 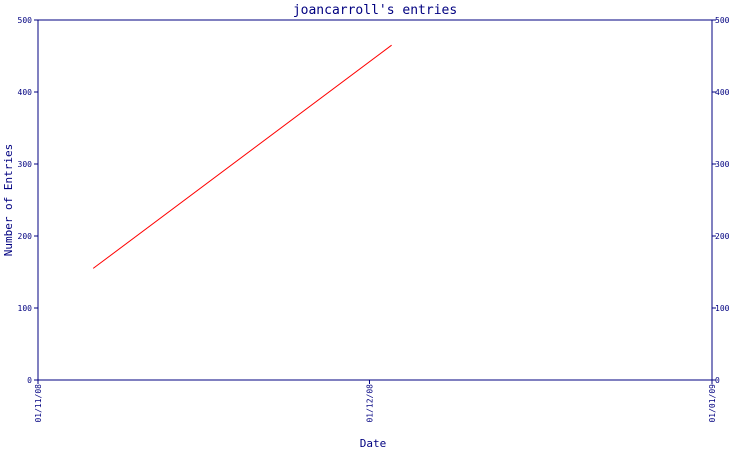 What do you see at coordinates (25, 92) in the screenshot?
I see `y-tick-label-left: 400` at bounding box center [25, 92].